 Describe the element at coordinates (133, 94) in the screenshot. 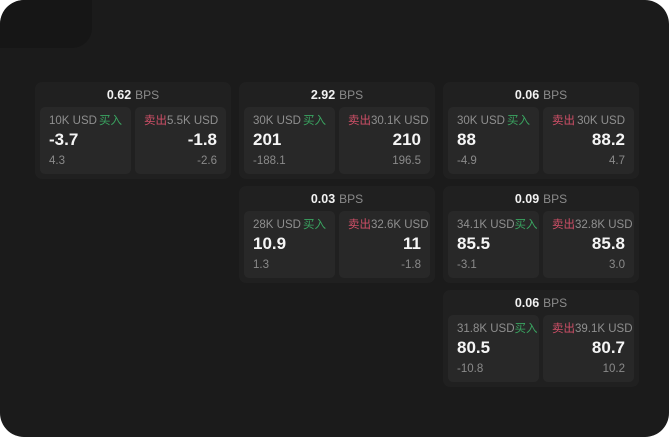

I see `spread-header: 0.62 BPS` at that location.